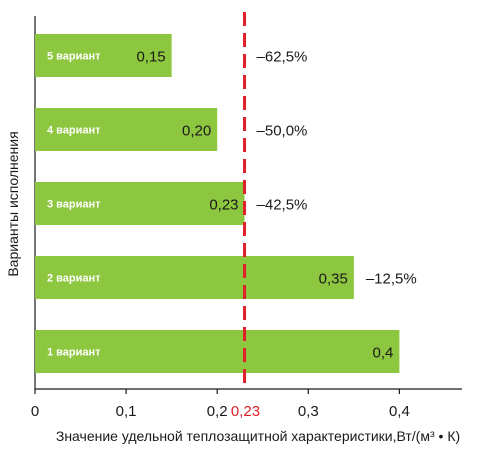 The image size is (500, 462). What do you see at coordinates (150, 57) in the screenshot?
I see `bar-value-label: 0,15` at bounding box center [150, 57].